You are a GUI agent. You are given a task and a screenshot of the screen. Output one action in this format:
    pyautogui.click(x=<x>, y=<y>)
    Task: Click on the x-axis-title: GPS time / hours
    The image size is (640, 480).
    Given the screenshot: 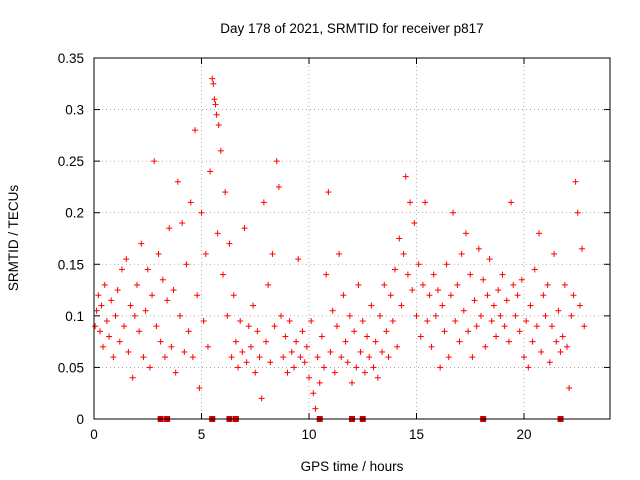 What is the action you would take?
    pyautogui.click(x=352, y=466)
    